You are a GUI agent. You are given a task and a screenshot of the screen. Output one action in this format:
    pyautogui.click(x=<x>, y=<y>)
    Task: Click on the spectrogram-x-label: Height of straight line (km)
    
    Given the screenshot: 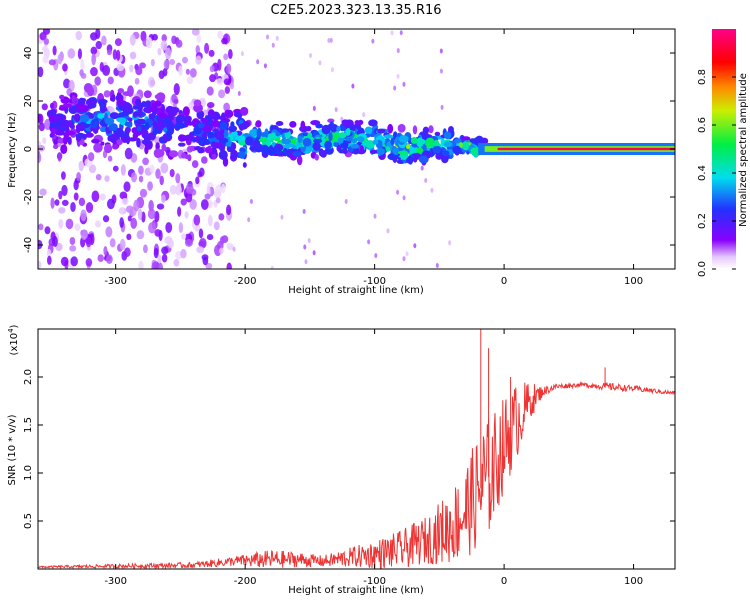 What is the action you would take?
    pyautogui.click(x=356, y=290)
    